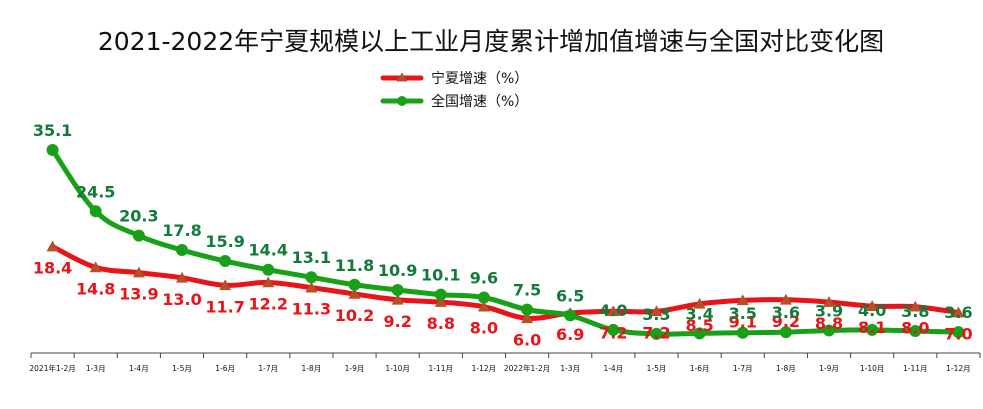  What do you see at coordinates (570, 334) in the screenshot?
I see `value-label-ningxia: 6.9` at bounding box center [570, 334].